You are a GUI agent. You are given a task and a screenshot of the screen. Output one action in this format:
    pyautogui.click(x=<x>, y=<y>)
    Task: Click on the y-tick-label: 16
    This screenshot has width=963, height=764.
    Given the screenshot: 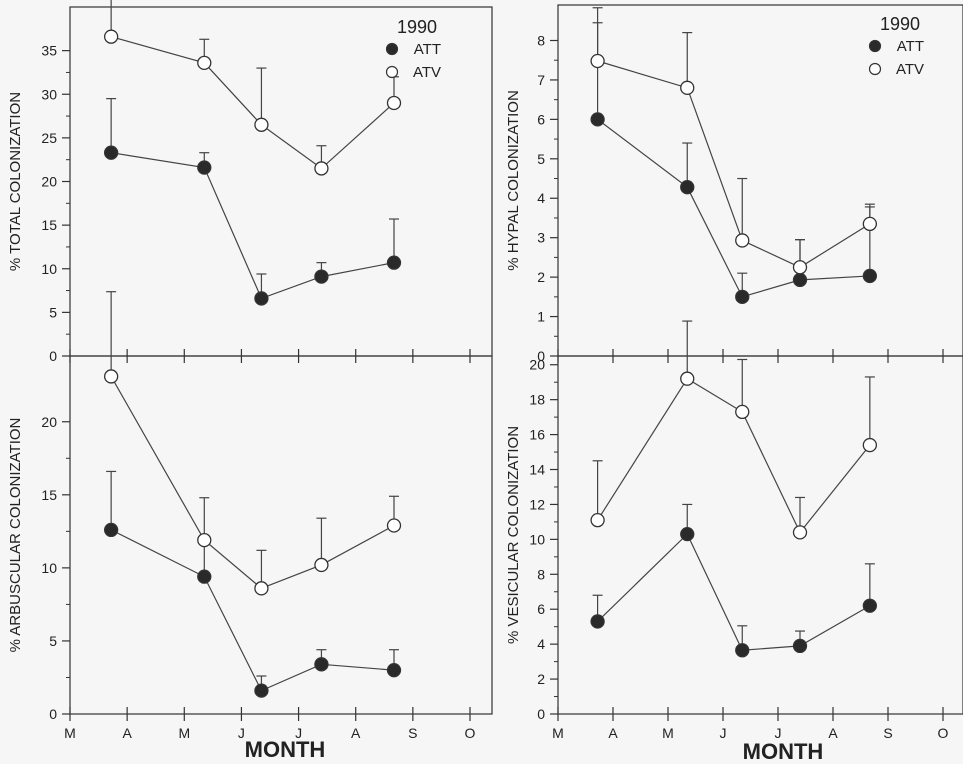 What is the action you would take?
    pyautogui.click(x=537, y=435)
    